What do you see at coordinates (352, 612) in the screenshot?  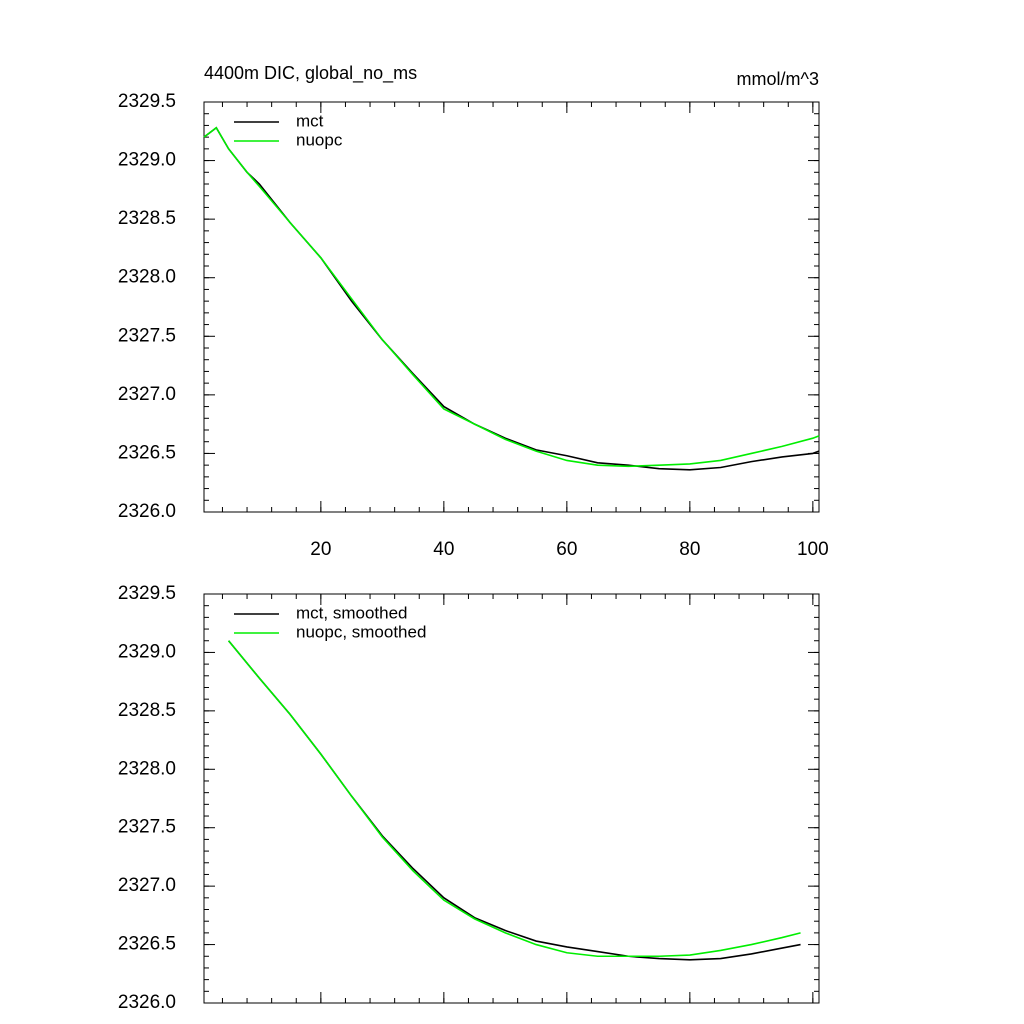 I see `legend-label: mct, smoothed` at bounding box center [352, 612].